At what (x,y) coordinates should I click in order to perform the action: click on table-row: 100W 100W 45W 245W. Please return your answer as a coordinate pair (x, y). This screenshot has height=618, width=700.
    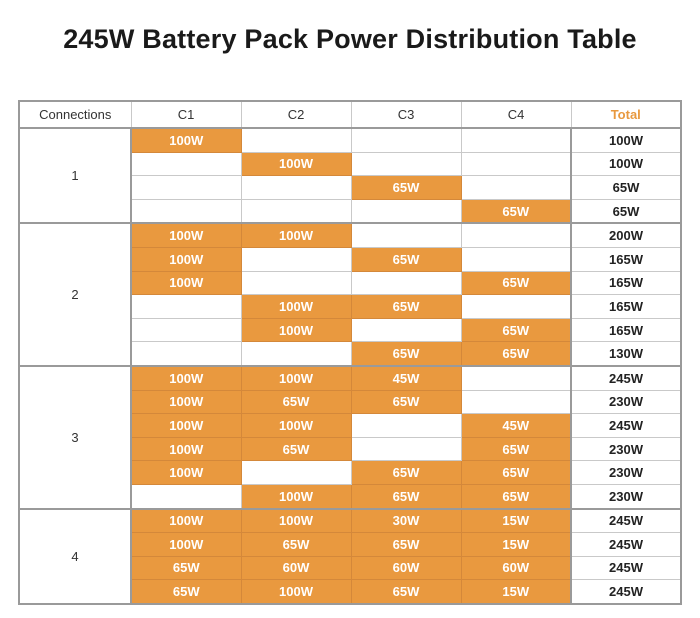
    Looking at the image, I should click on (350, 425).